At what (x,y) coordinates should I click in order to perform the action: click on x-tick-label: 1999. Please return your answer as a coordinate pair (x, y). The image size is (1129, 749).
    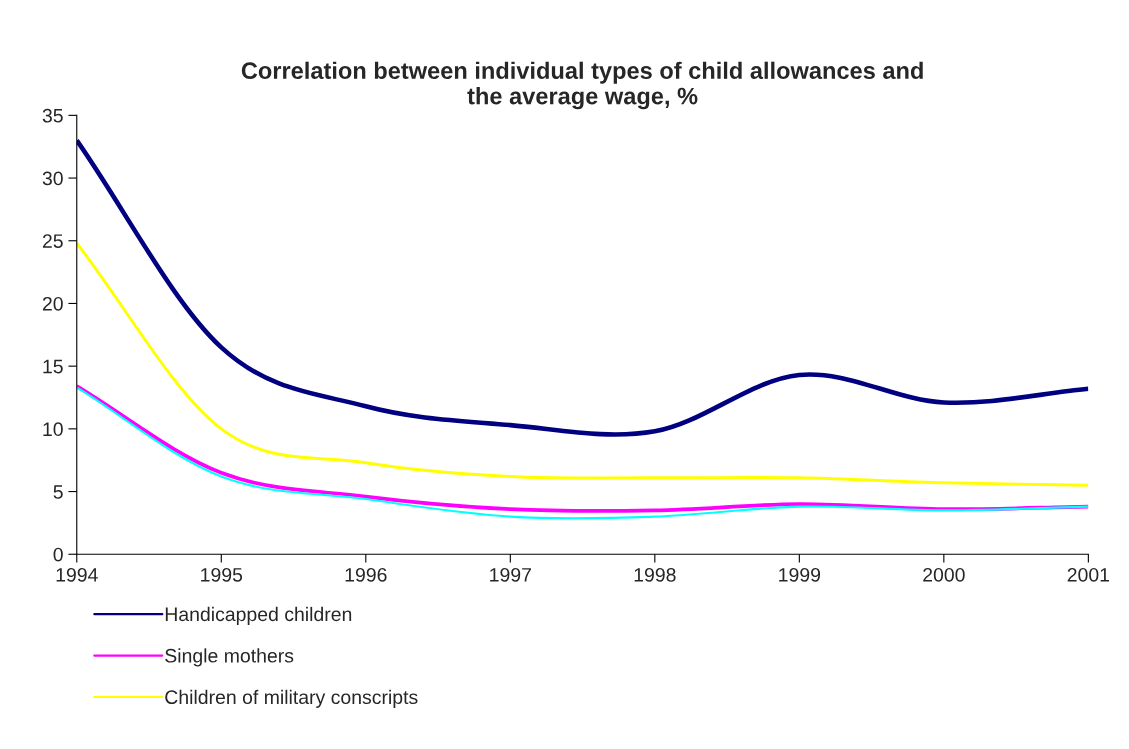
    Looking at the image, I should click on (800, 574).